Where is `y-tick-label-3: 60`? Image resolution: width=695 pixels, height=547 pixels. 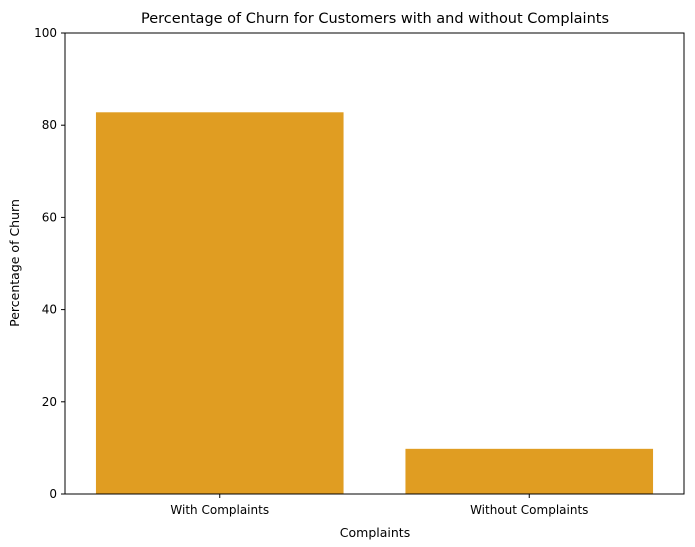
y-tick-label-3: 60 is located at coordinates (49, 217).